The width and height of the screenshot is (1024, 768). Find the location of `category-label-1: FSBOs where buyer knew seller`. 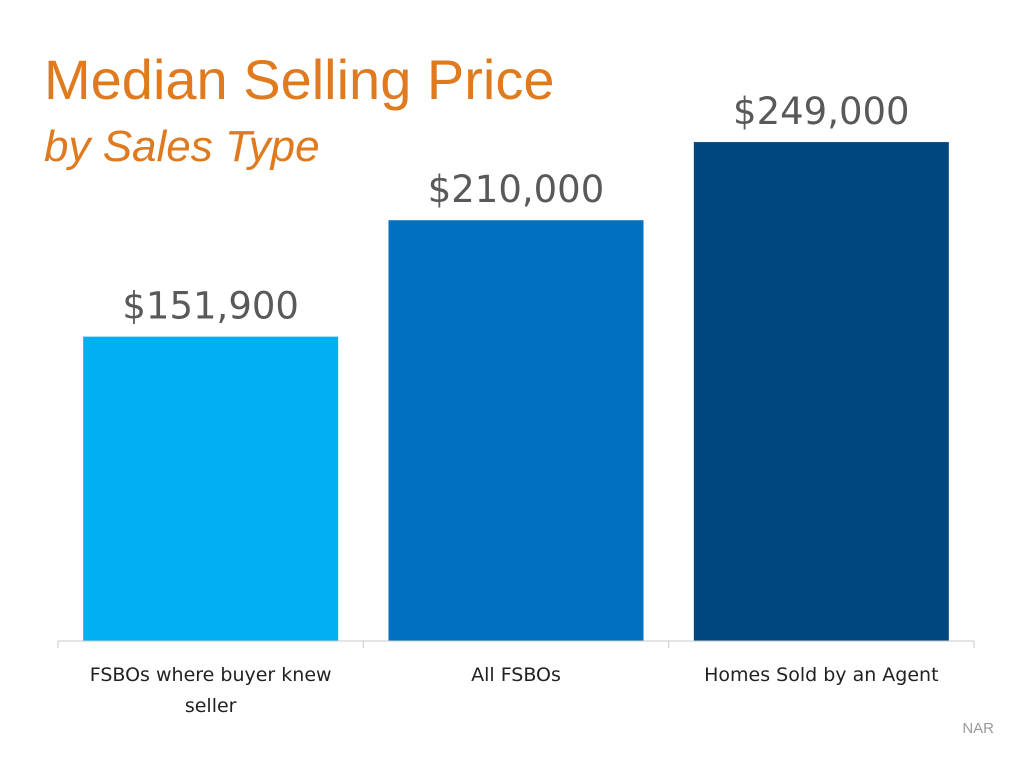

category-label-1: FSBOs where buyer knew seller is located at coordinates (211, 690).